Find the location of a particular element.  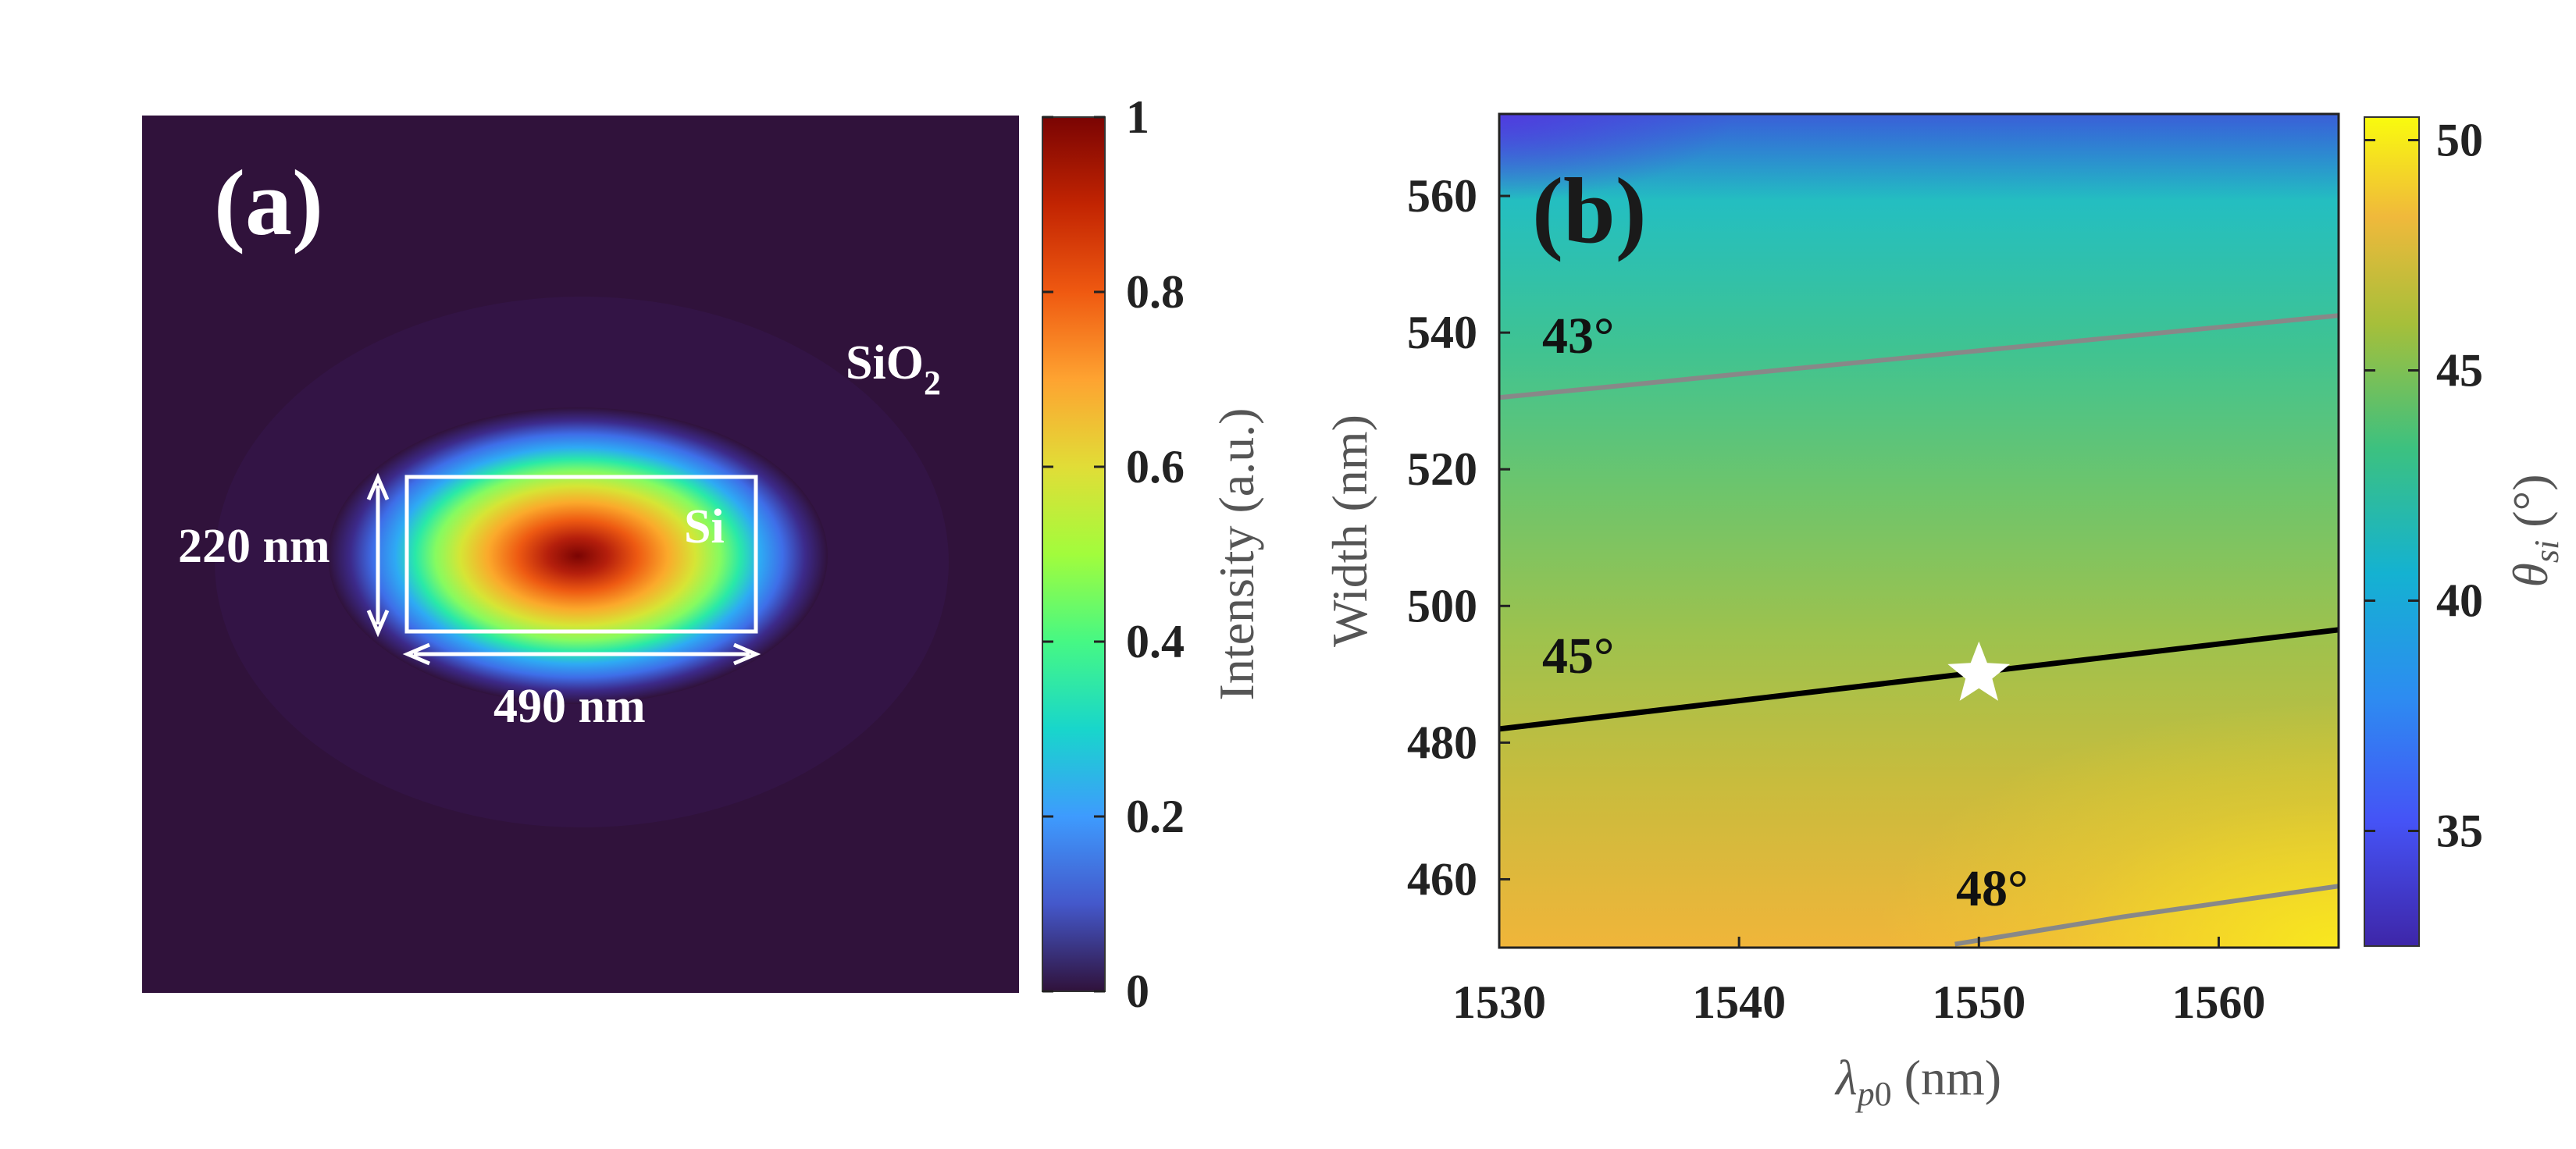

colorbar-a-tick-label: 0.4 is located at coordinates (1155, 642).